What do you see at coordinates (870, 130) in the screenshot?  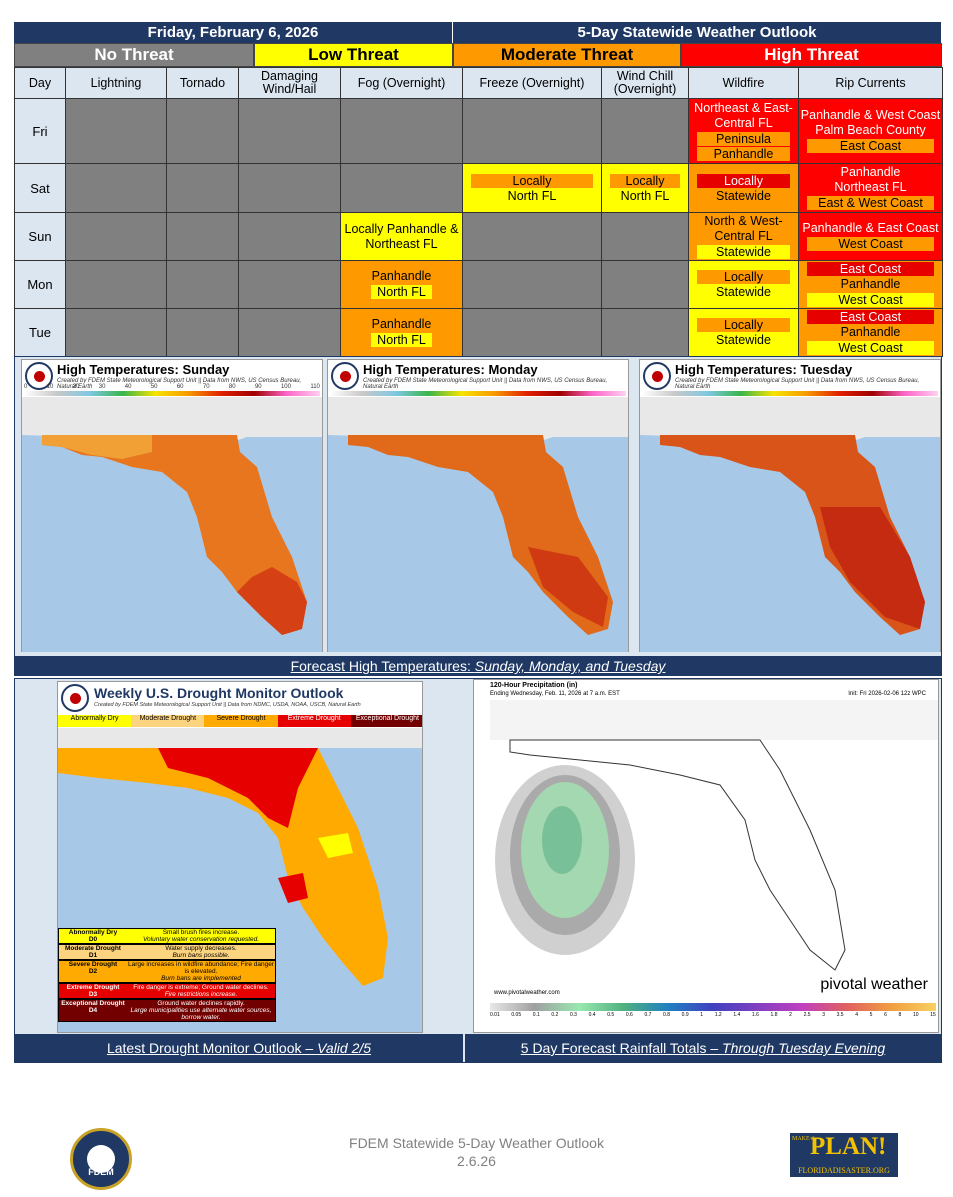 I see `cell-text: Palm Beach County` at bounding box center [870, 130].